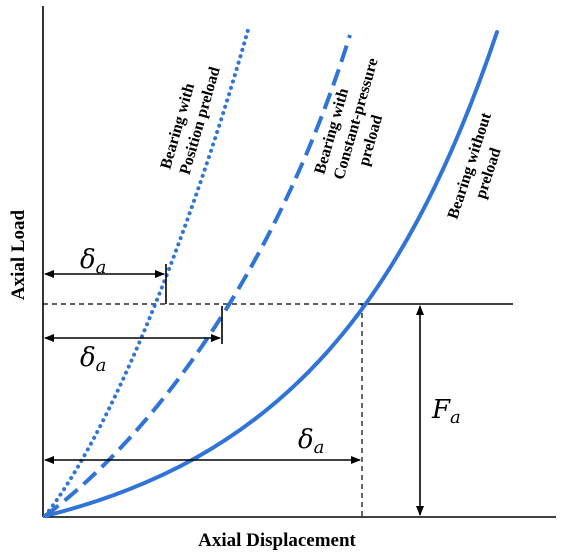 Image resolution: width=561 pixels, height=555 pixels. I want to click on delta-label-constant-pressure: δa, so click(93, 359).